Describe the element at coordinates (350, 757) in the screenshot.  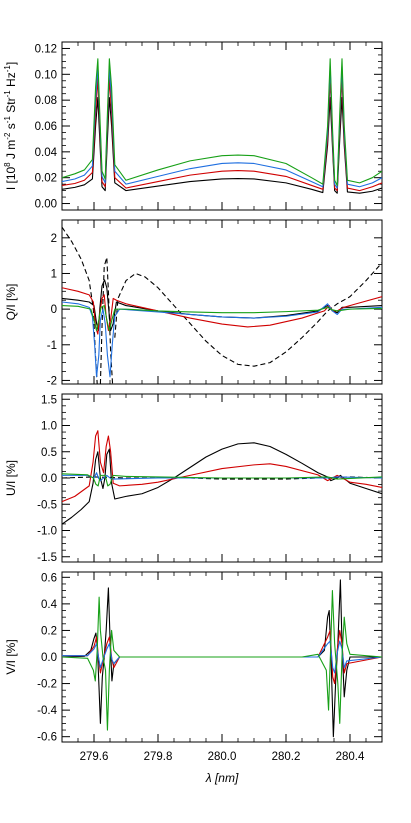
I see `xtick-label: 280.4` at that location.